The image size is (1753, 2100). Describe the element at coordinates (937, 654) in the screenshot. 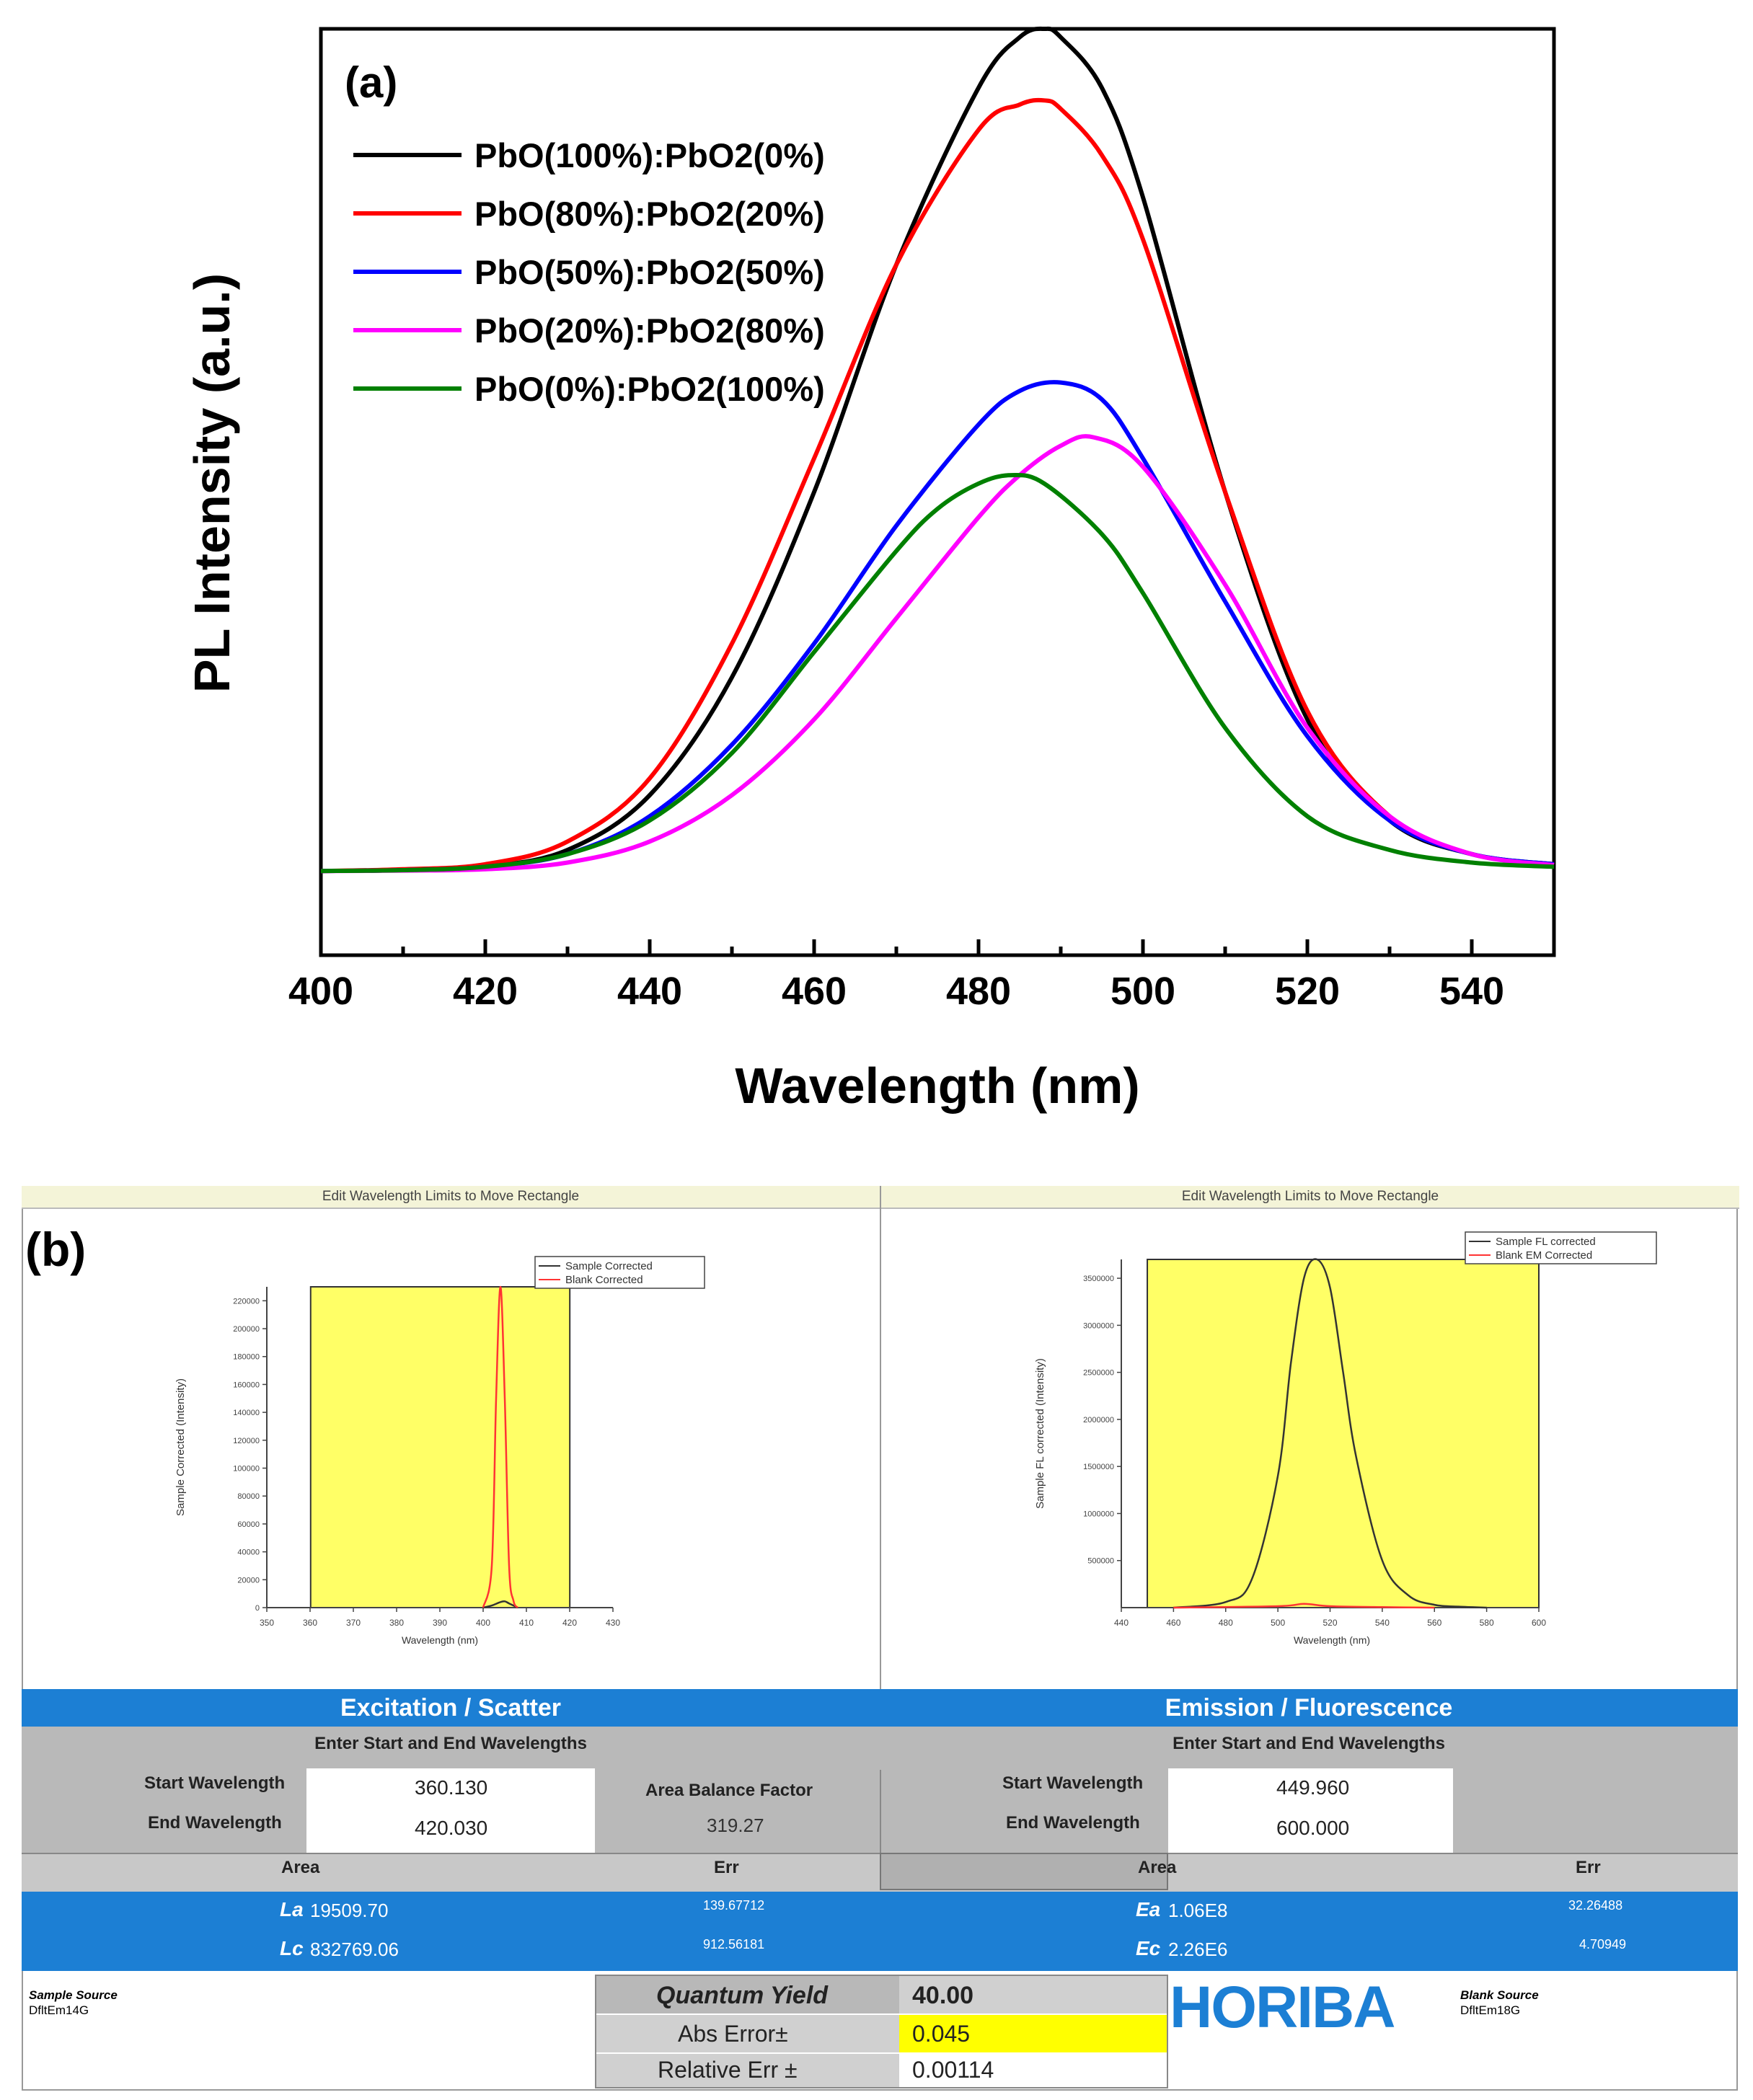

I see `spectrum-line` at that location.